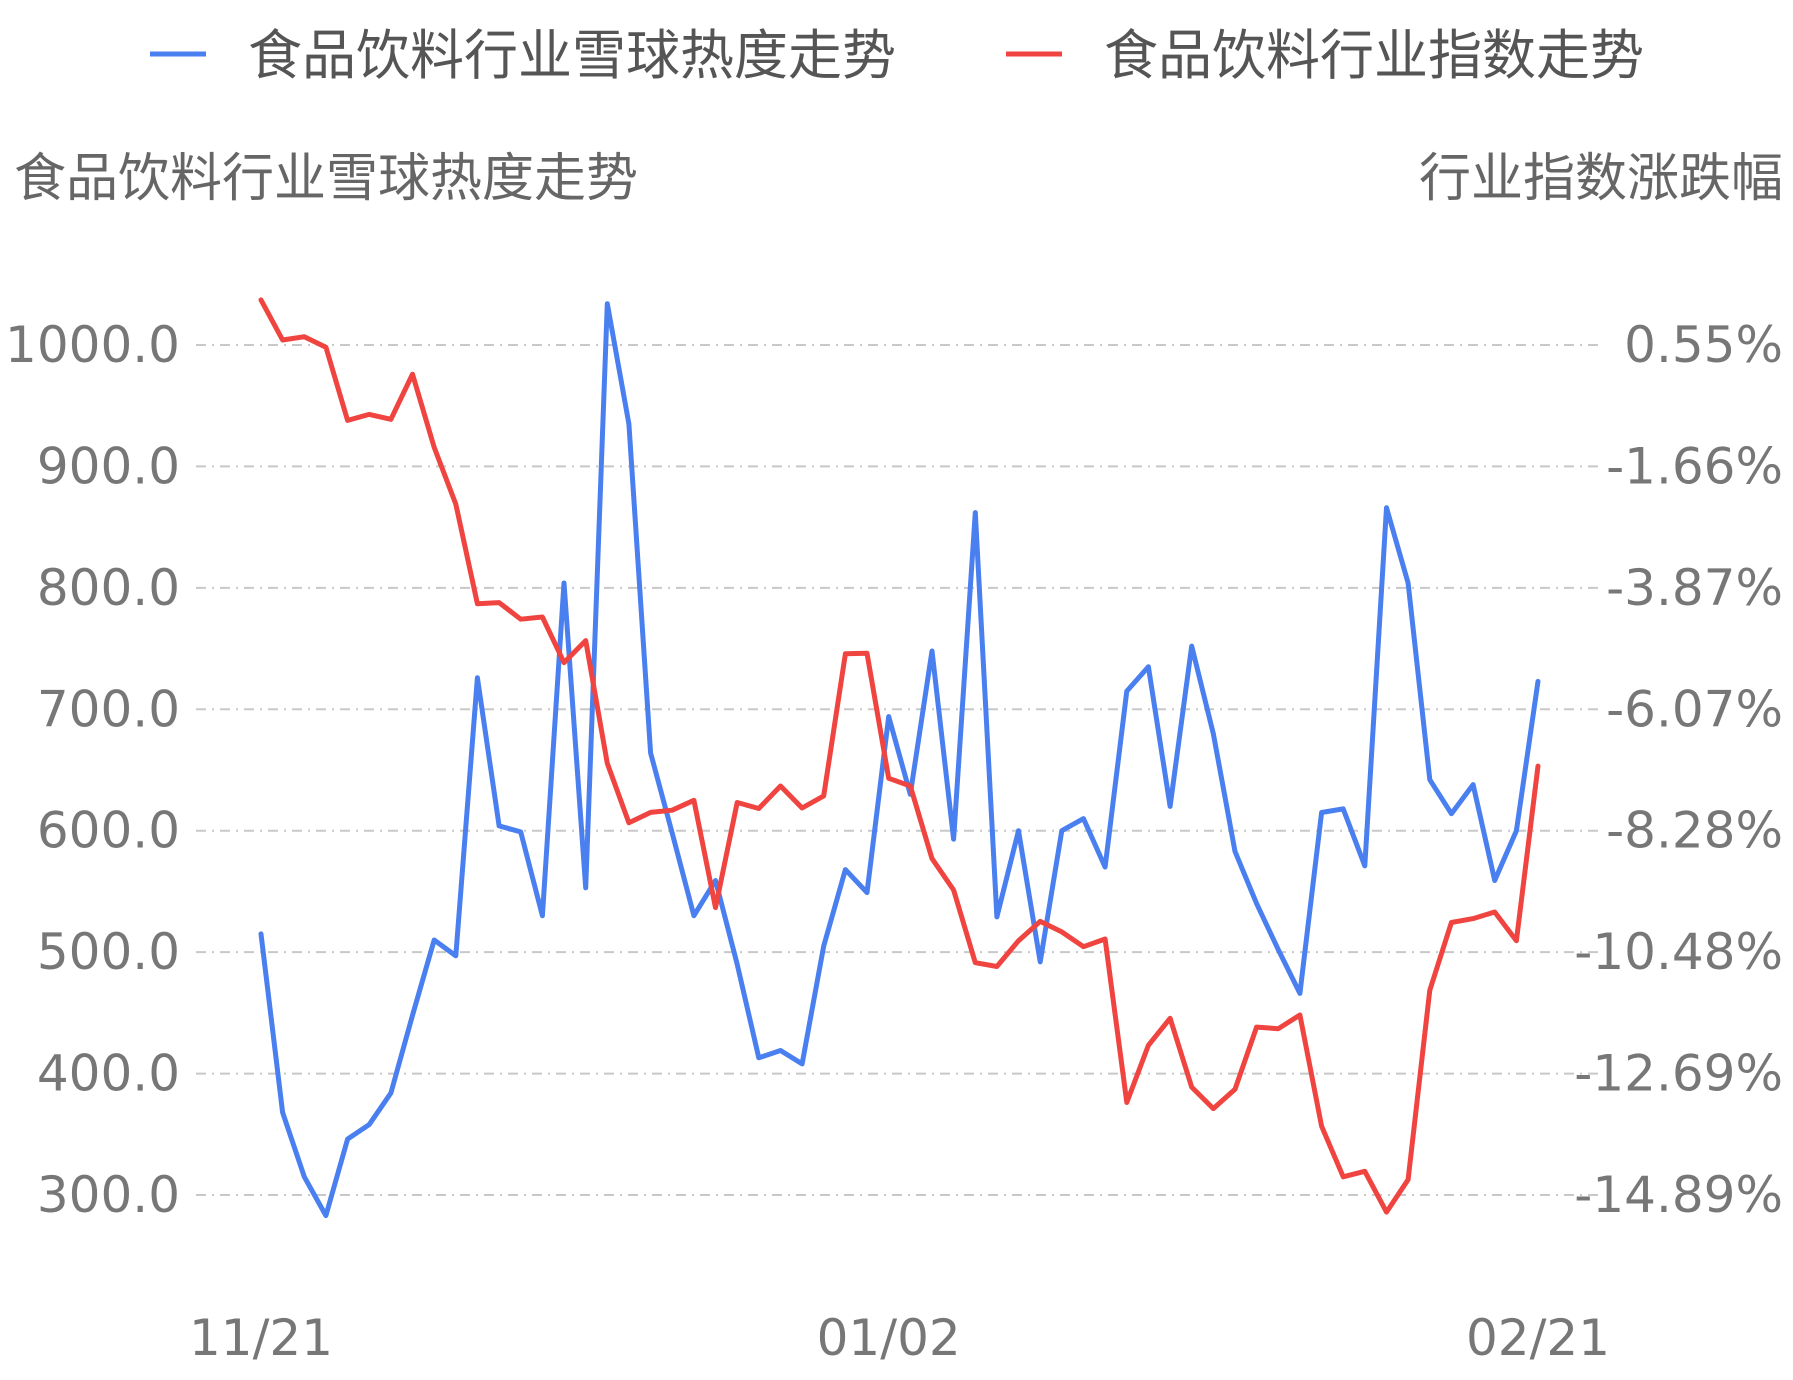 This screenshot has height=1380, width=1793. What do you see at coordinates (108, 1074) in the screenshot?
I see `y-left-tick-label: 400.0` at bounding box center [108, 1074].